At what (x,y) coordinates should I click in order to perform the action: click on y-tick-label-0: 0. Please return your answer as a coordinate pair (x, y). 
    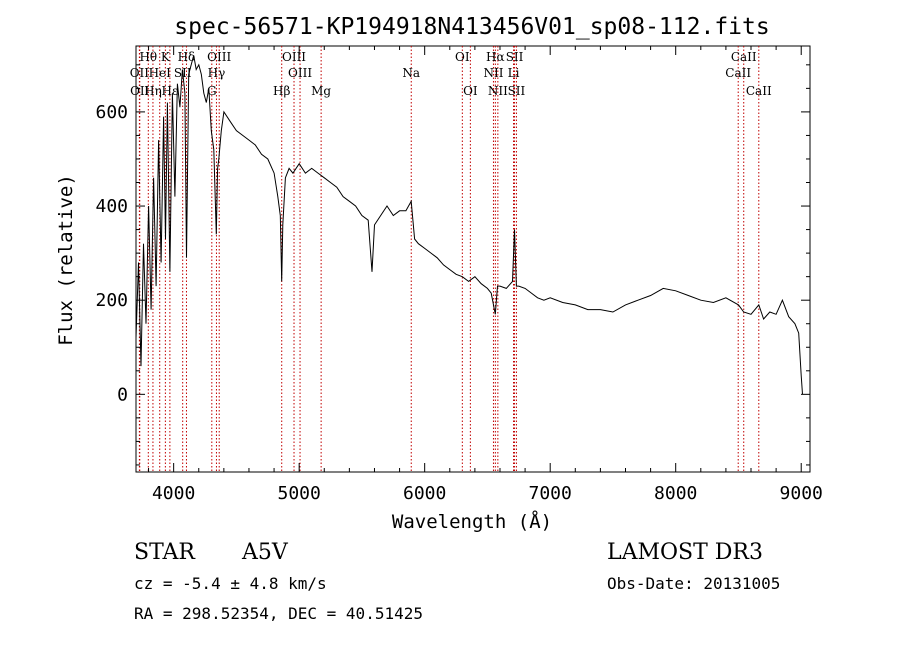
    Looking at the image, I should click on (122, 394).